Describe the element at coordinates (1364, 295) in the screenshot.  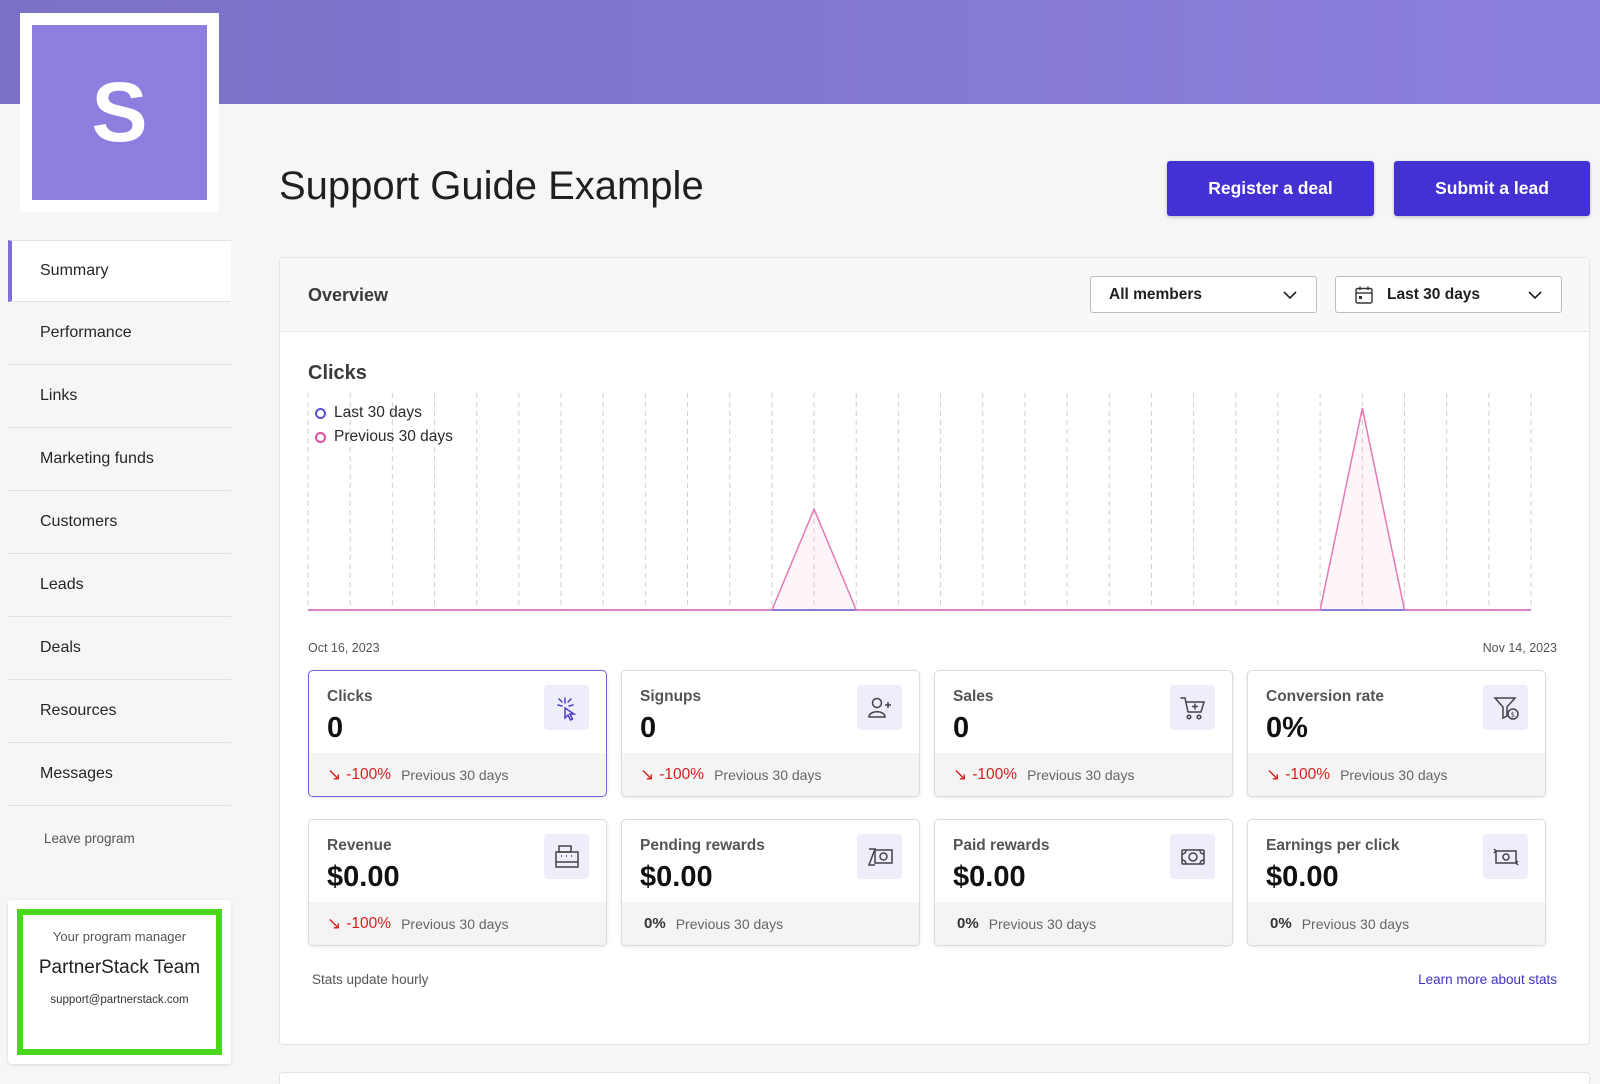
I see `calendar-icon` at that location.